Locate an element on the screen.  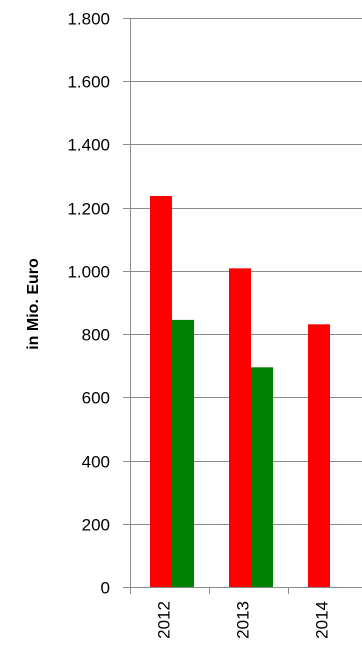
y-tick-label: 200 is located at coordinates (96, 525).